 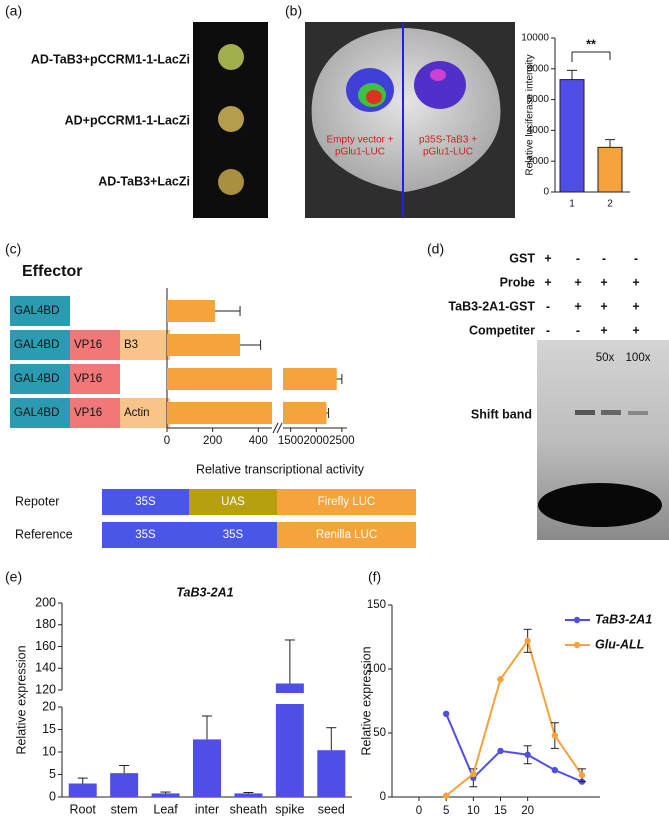 What do you see at coordinates (165, 809) in the screenshot?
I see `x-tick-label: Leaf` at bounding box center [165, 809].